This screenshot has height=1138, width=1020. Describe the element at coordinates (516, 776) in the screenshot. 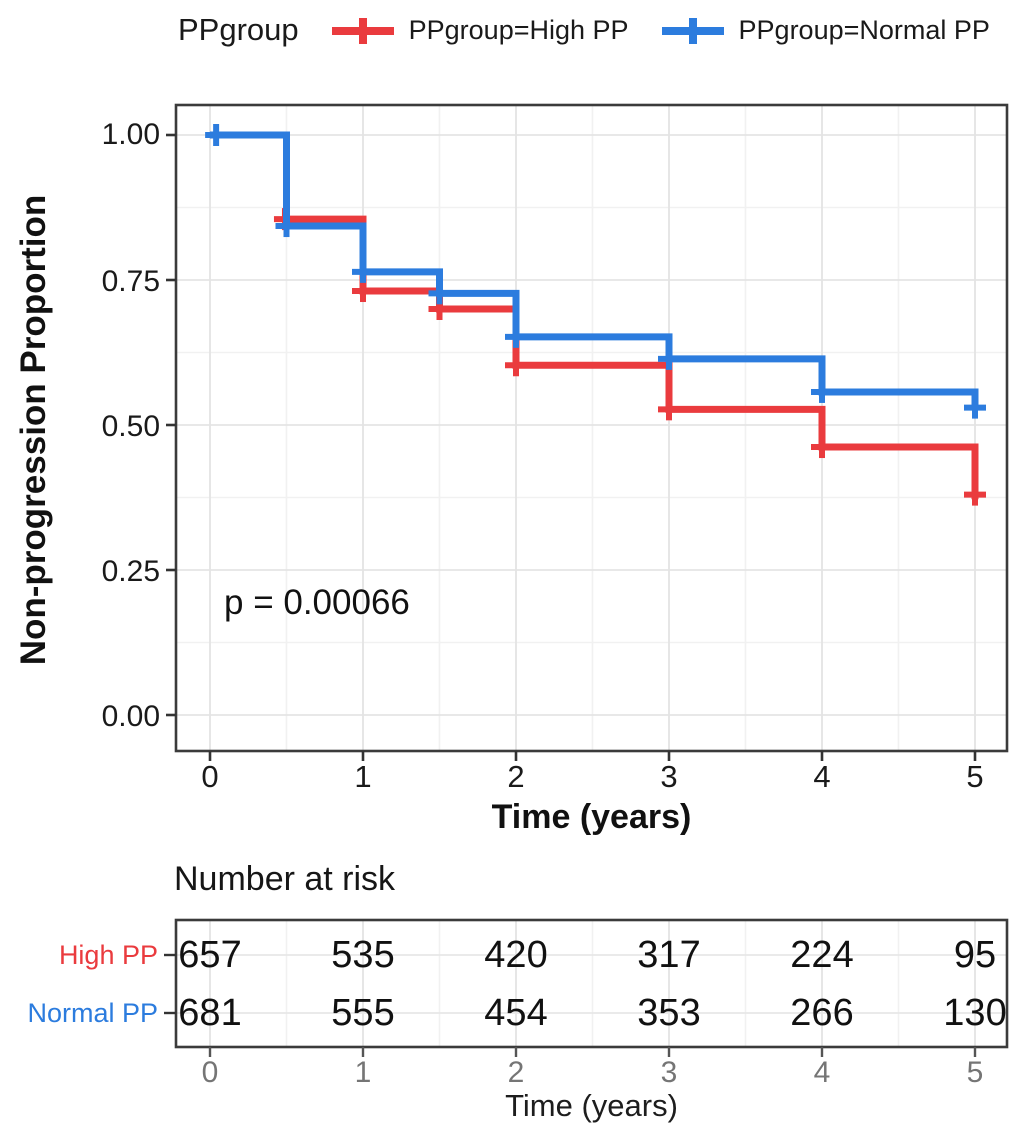

I see `x-tick-label-2: 2` at that location.